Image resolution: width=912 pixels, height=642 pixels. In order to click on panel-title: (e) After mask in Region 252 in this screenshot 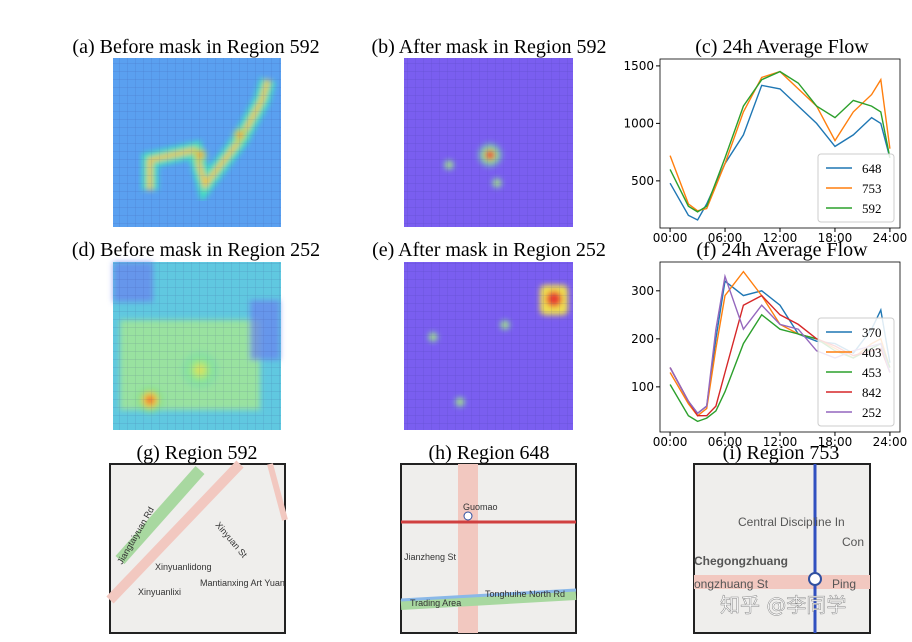, I will do `click(489, 250)`.